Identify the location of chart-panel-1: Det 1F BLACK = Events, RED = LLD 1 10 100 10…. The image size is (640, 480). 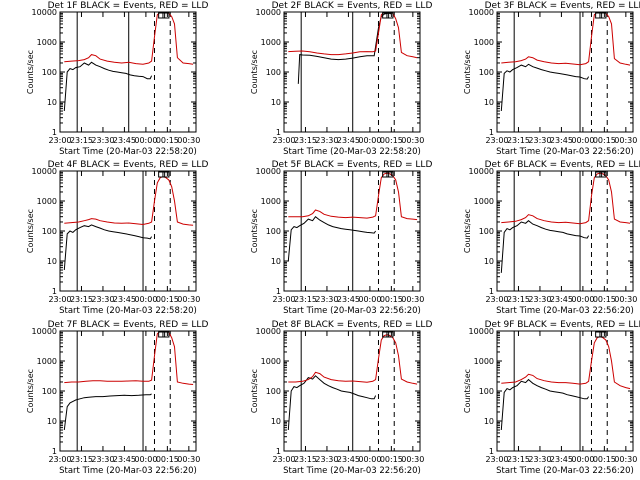
(117, 79).